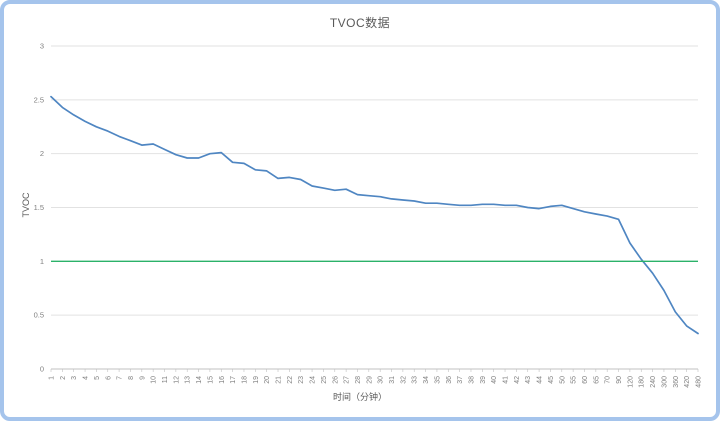 Image resolution: width=720 pixels, height=421 pixels. Describe the element at coordinates (653, 382) in the screenshot. I see `x-tick-label: 240` at that location.